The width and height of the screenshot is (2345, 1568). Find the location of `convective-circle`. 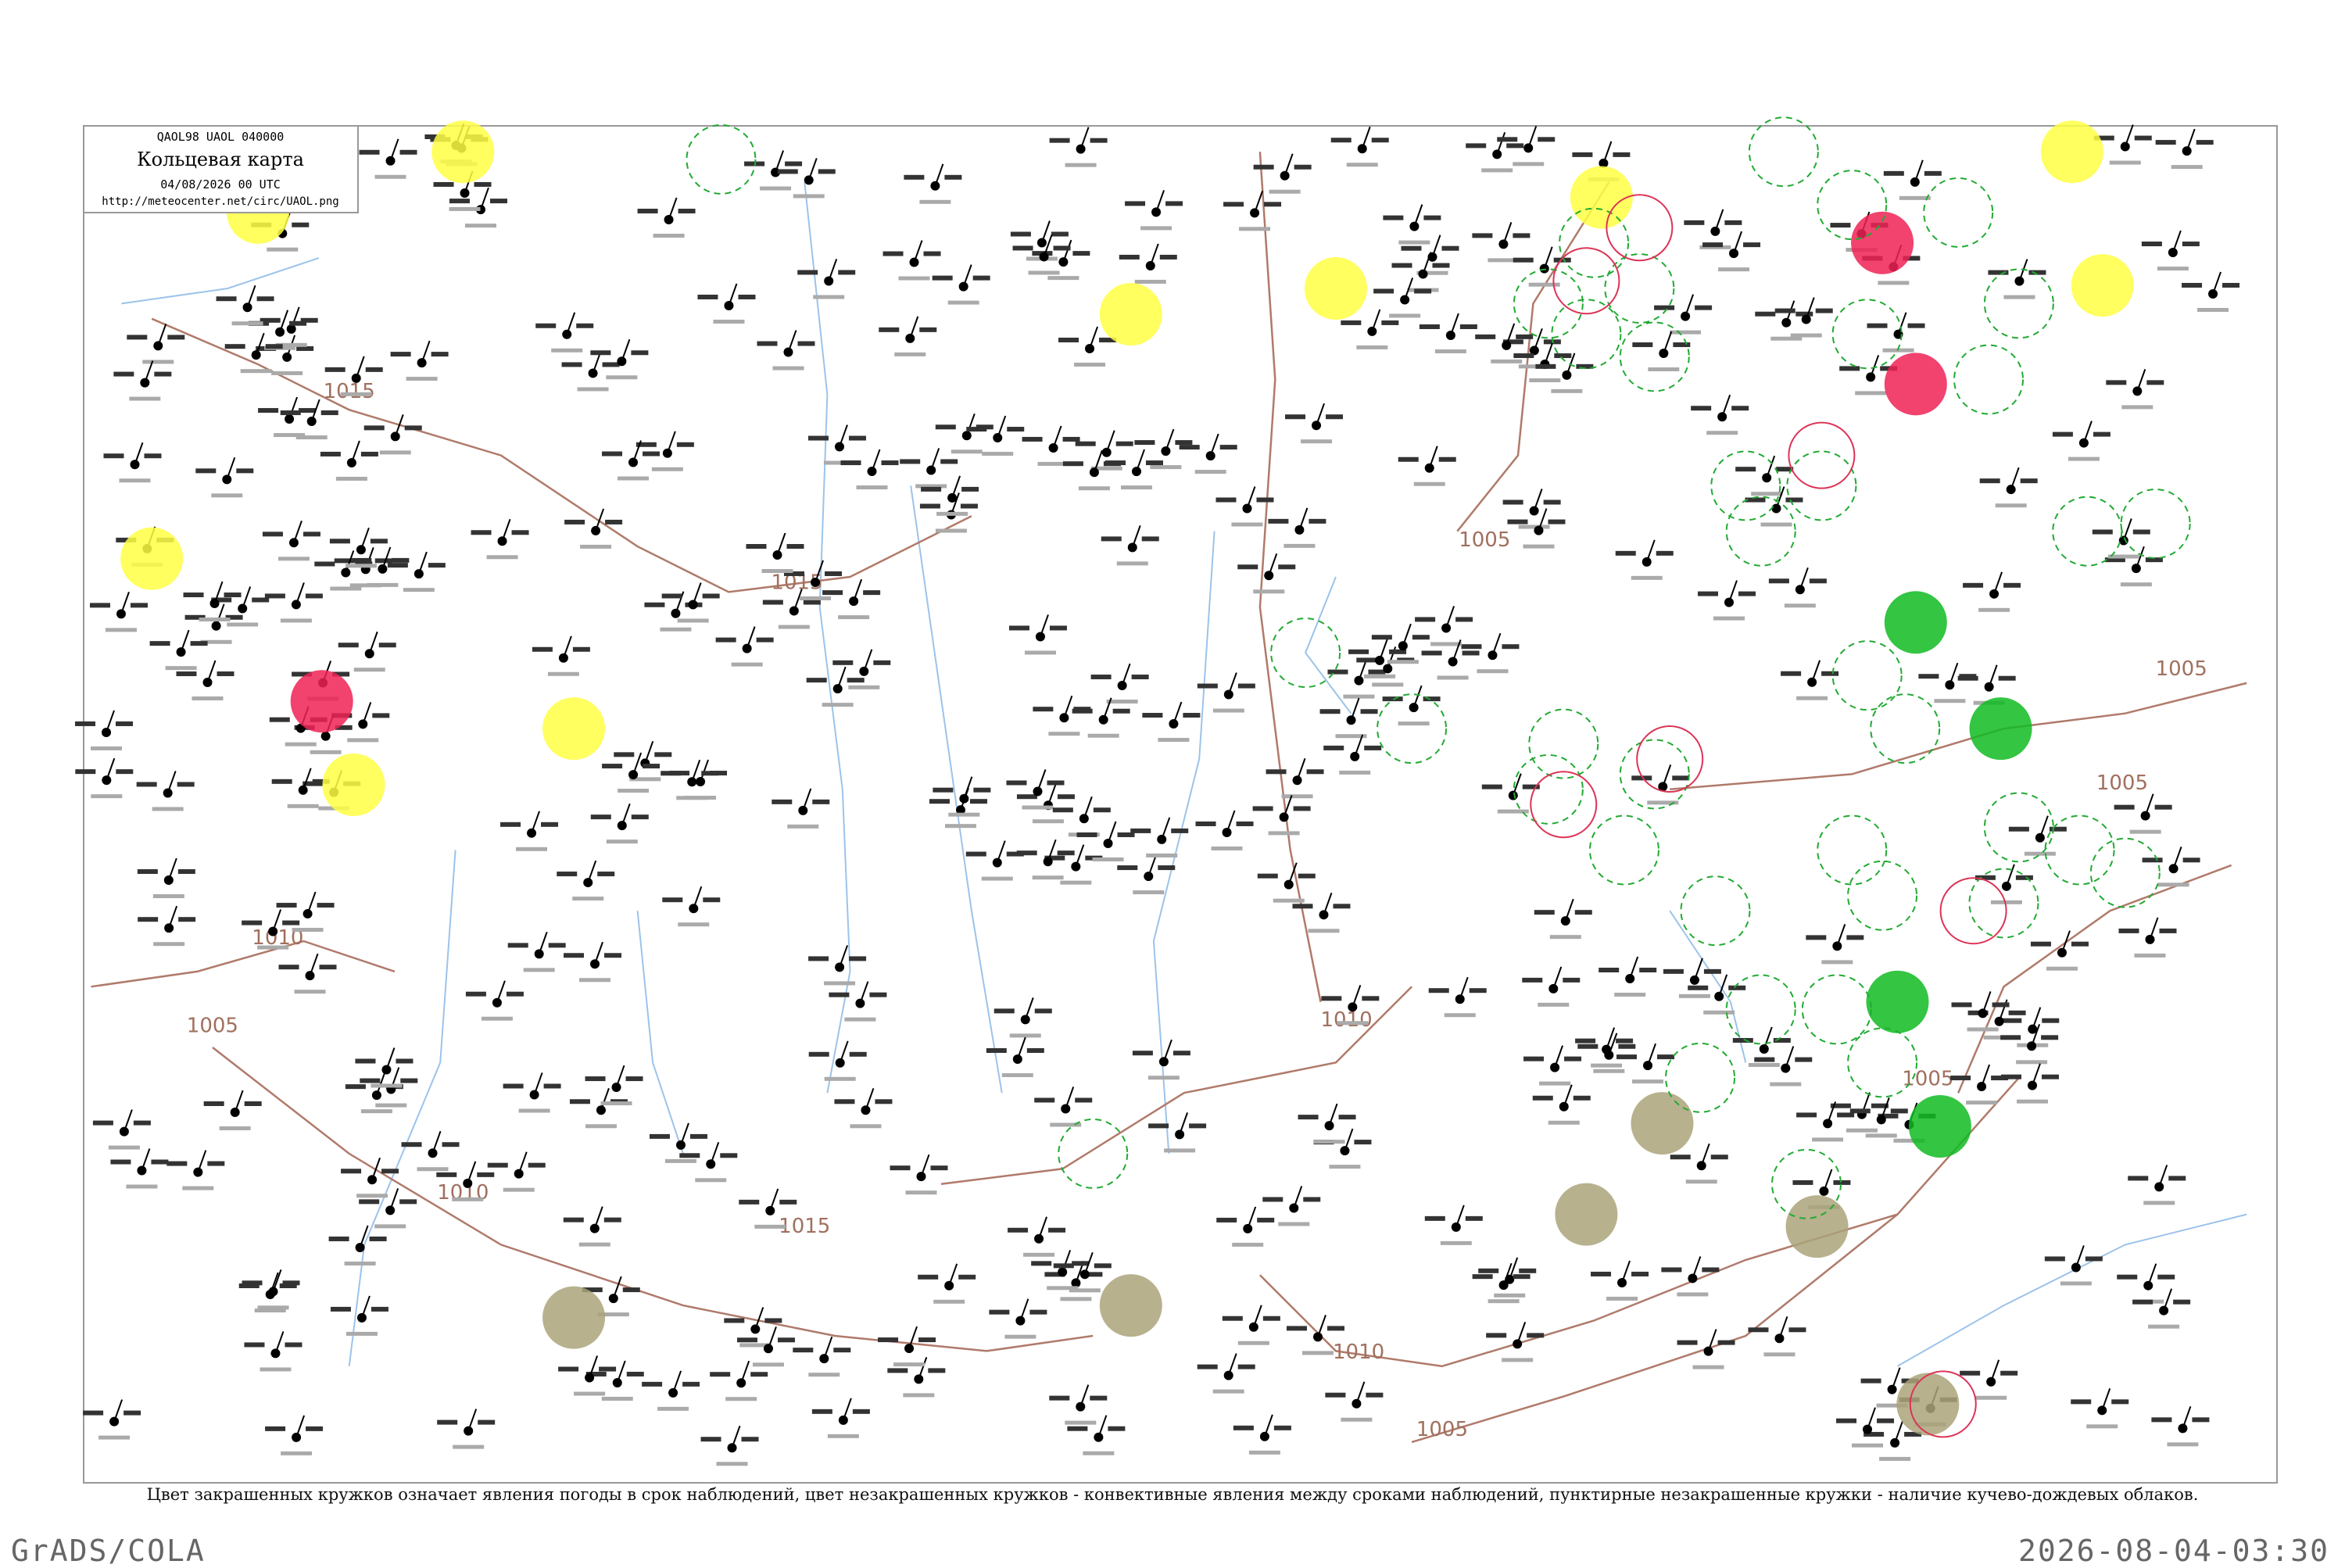

convective-circle is located at coordinates (1640, 228).